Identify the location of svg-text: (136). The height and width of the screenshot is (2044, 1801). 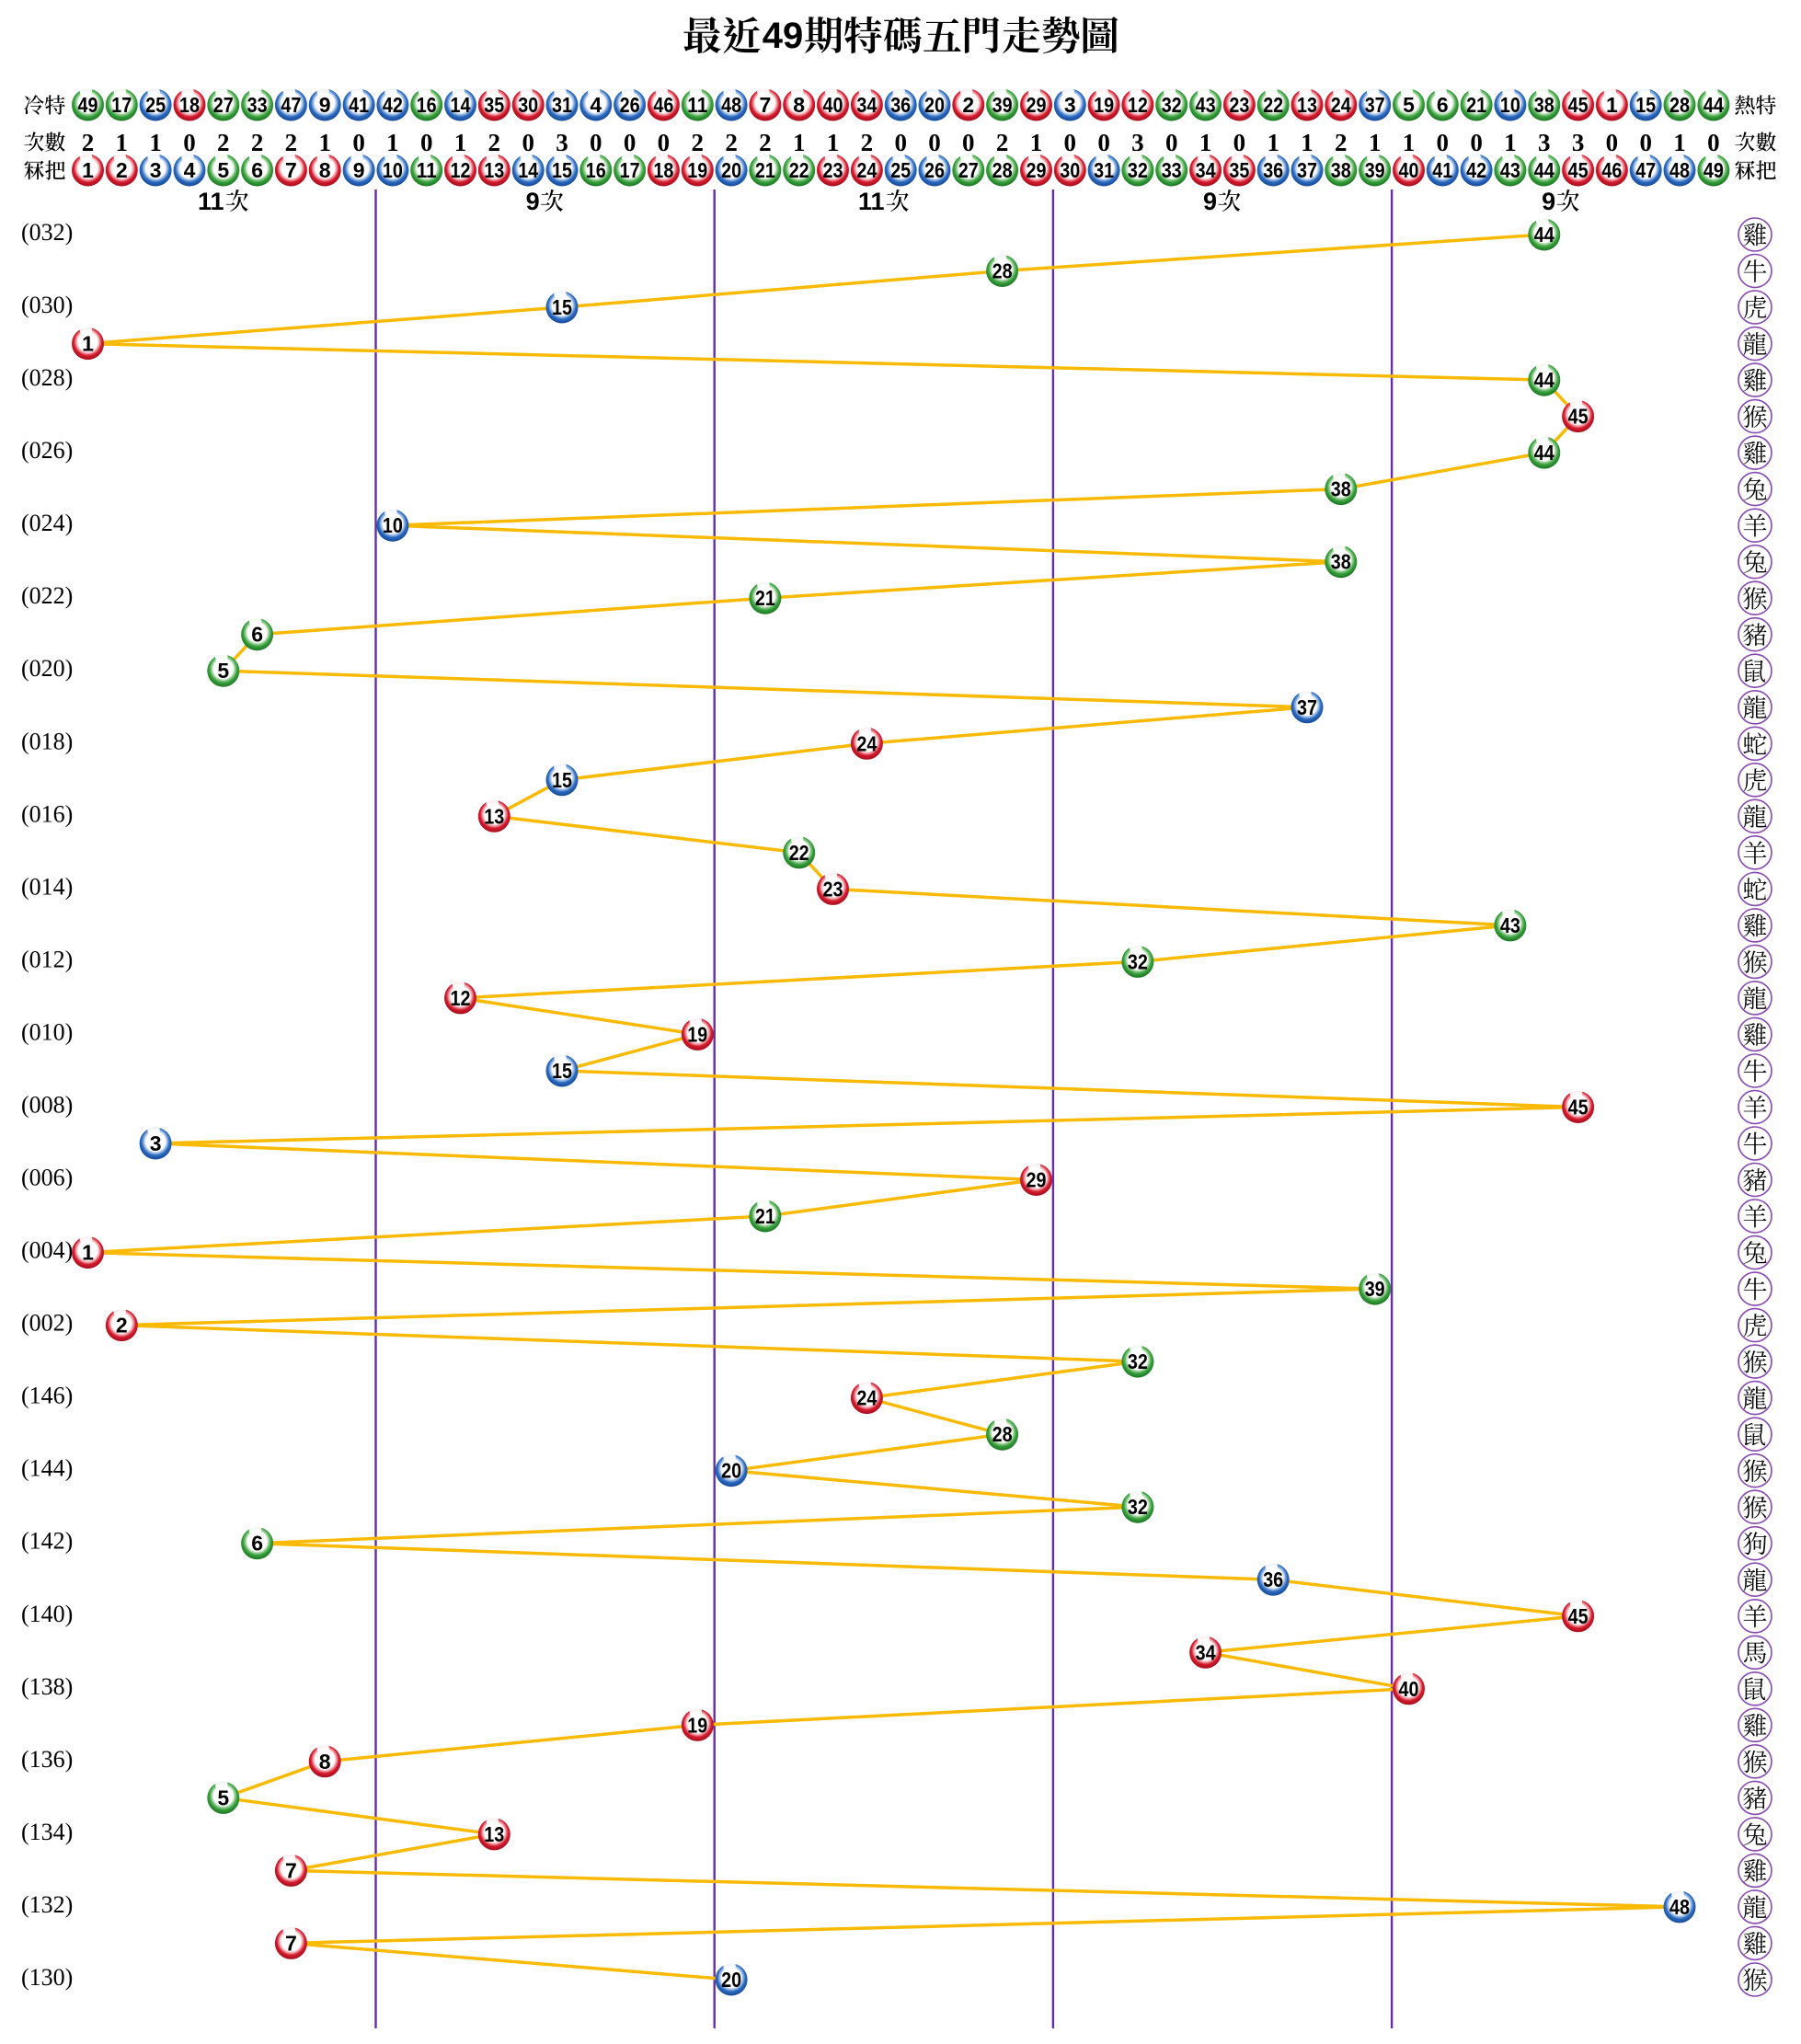
(47, 1759).